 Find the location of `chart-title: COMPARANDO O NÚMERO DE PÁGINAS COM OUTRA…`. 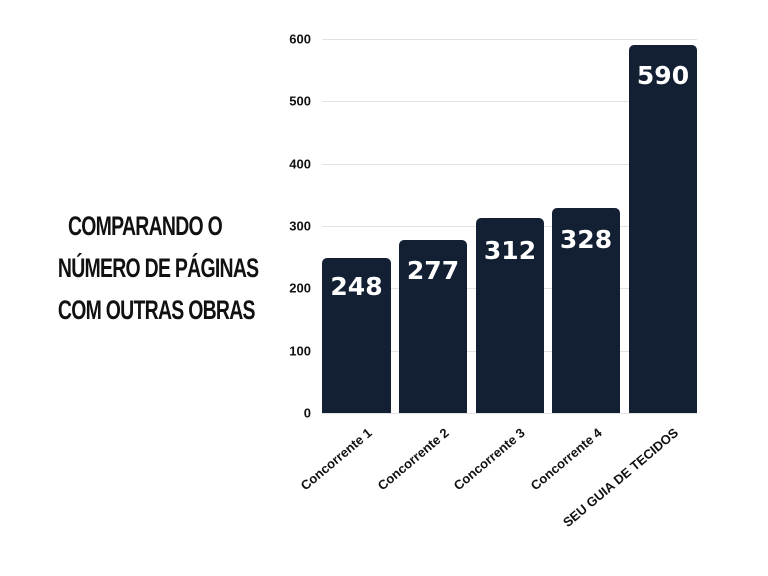

chart-title: COMPARANDO O NÚMERO DE PÁGINAS COM OUTRA… is located at coordinates (145, 268).